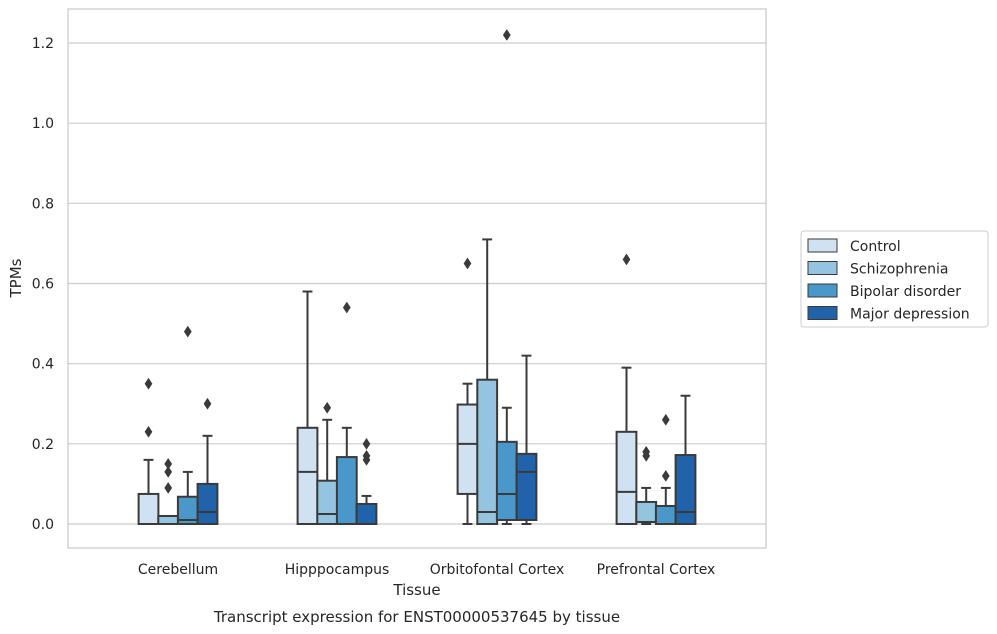 Image resolution: width=997 pixels, height=634 pixels. I want to click on legend-label: Schizophrenia, so click(899, 270).